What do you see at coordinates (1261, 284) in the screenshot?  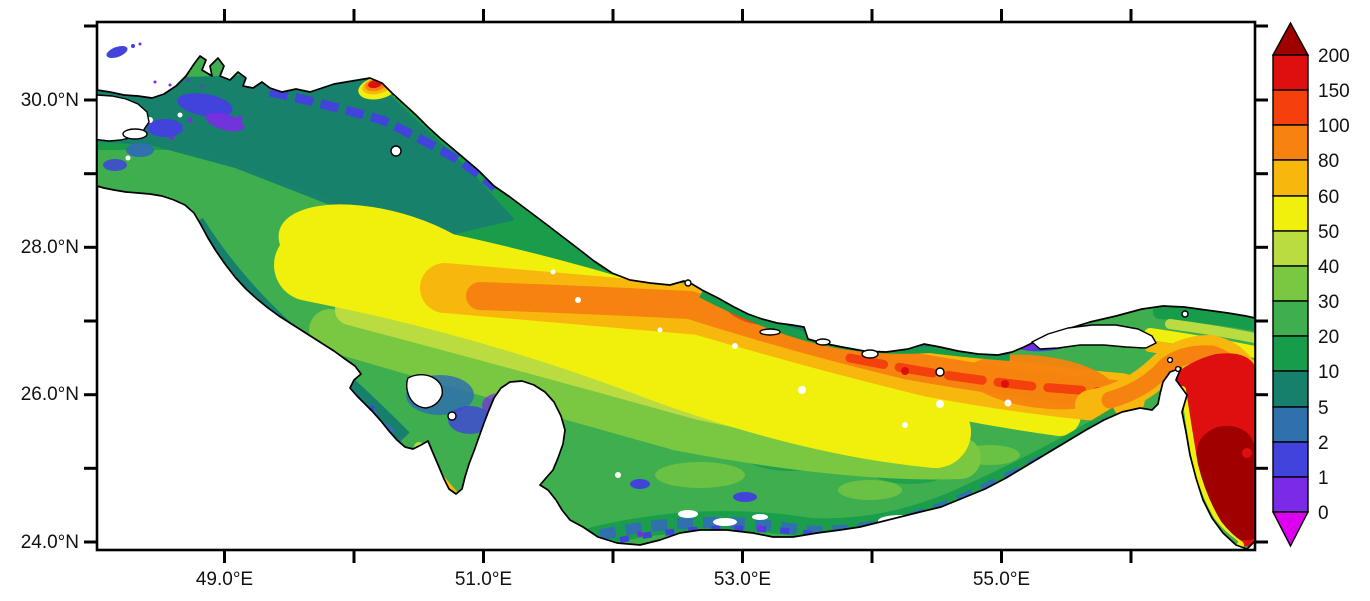 I see `y-axis-ticks-right` at bounding box center [1261, 284].